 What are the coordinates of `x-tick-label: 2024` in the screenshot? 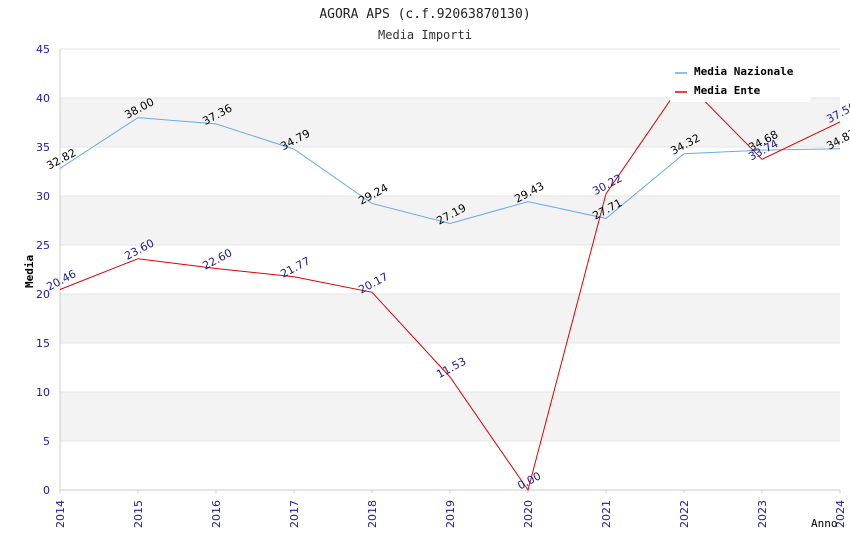 It's located at (840, 514).